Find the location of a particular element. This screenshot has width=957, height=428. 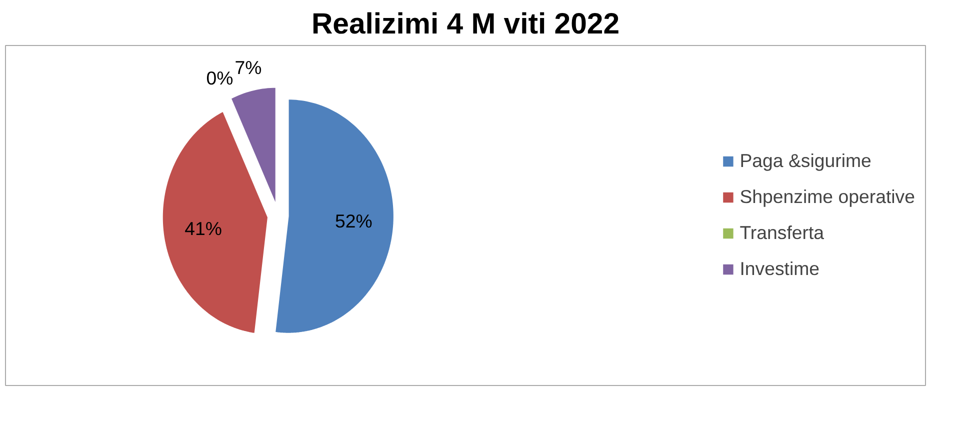

legend-label: Investime is located at coordinates (780, 269).